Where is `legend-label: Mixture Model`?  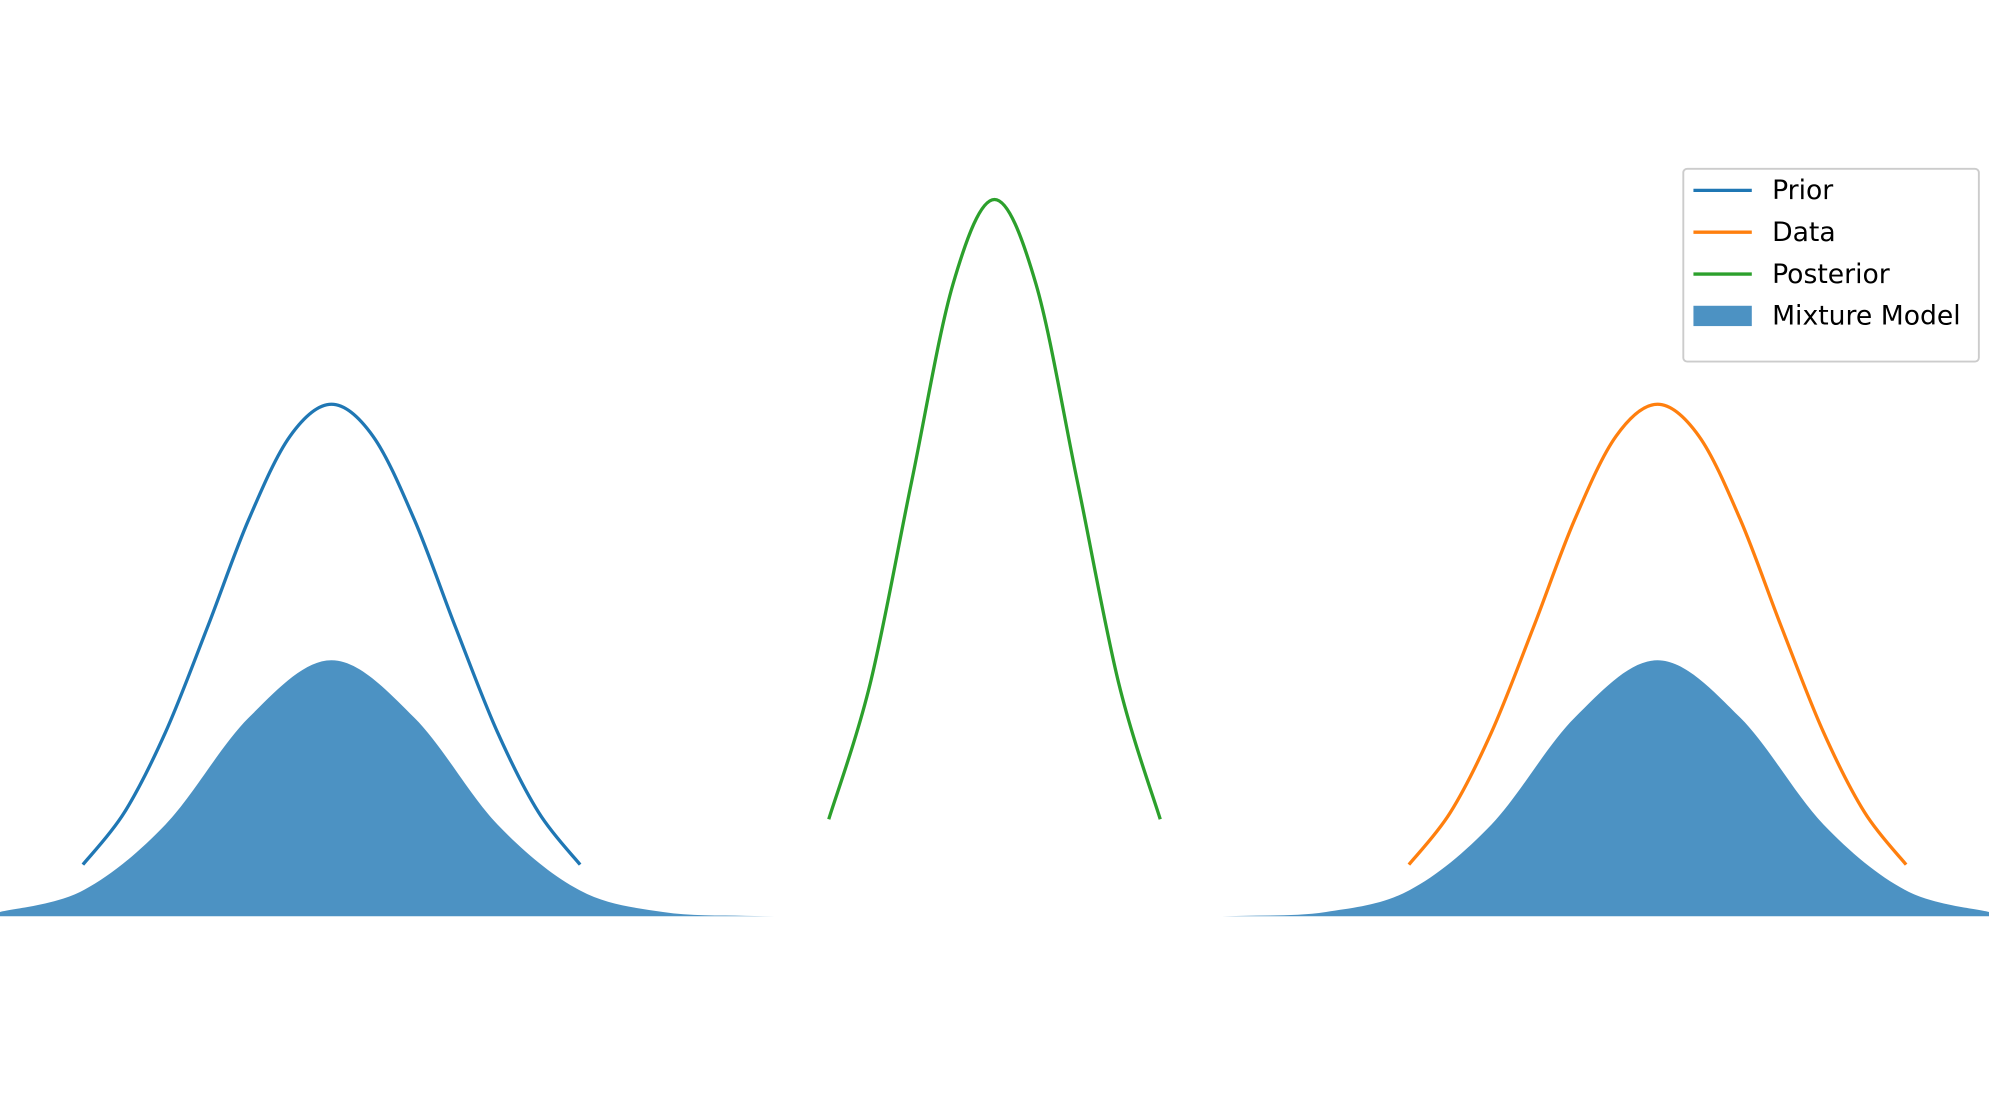 legend-label: Mixture Model is located at coordinates (1866, 316).